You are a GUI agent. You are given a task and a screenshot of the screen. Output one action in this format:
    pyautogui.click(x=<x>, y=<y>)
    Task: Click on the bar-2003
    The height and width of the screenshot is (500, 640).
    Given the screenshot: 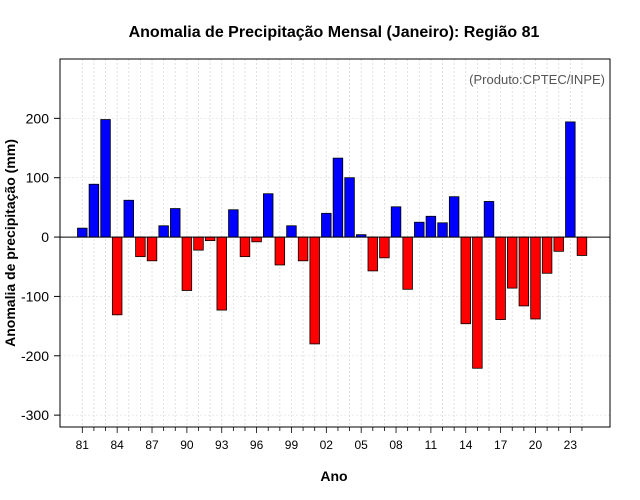 What is the action you would take?
    pyautogui.click(x=338, y=197)
    